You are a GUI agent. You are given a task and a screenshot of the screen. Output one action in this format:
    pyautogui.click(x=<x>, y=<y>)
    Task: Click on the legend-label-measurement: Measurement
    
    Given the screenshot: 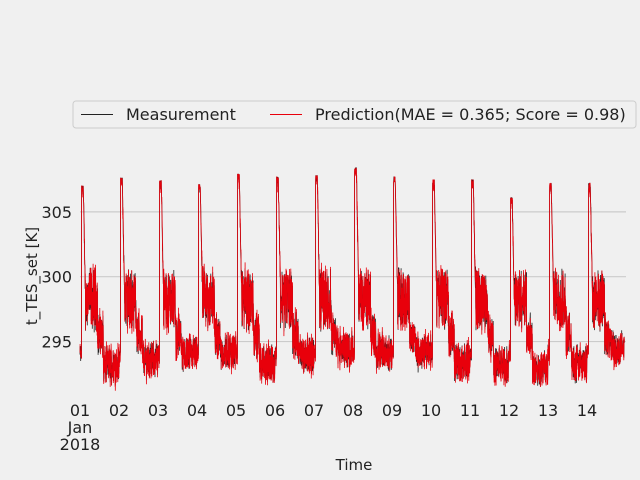 What is the action you would take?
    pyautogui.click(x=181, y=114)
    